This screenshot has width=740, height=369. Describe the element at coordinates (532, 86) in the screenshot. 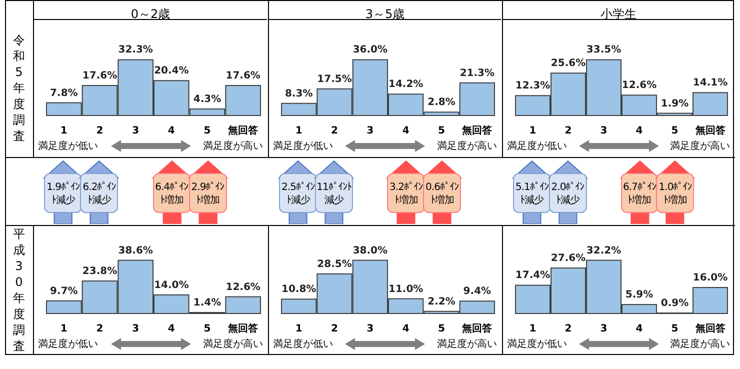

I see `data-label: 12.3%` at that location.